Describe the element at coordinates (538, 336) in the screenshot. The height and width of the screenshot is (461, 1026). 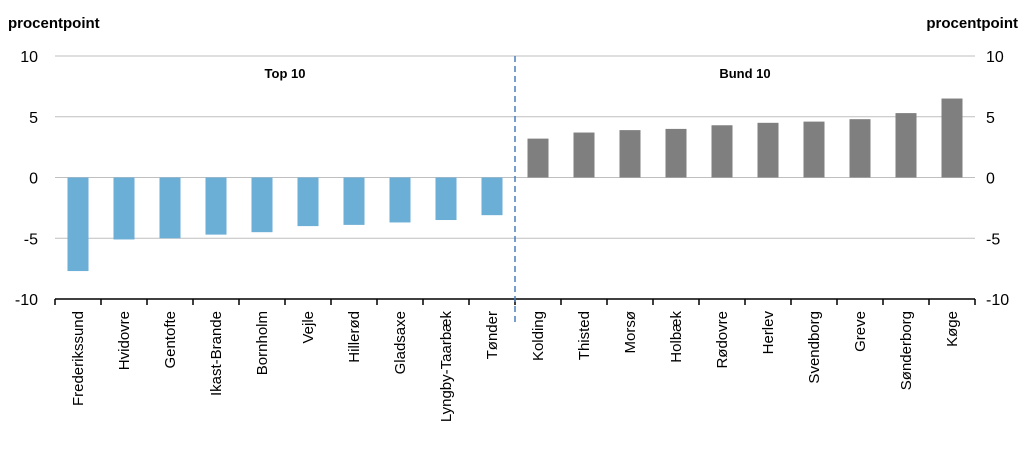
I see `x-tick-label: Kolding` at that location.